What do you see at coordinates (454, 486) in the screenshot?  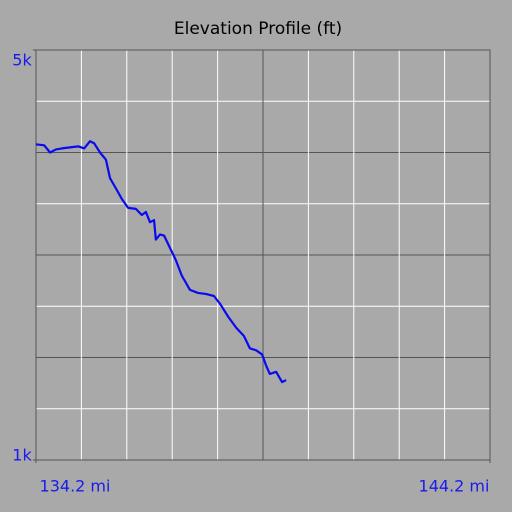 I see `x-tick-label: 144.2 mi` at bounding box center [454, 486].